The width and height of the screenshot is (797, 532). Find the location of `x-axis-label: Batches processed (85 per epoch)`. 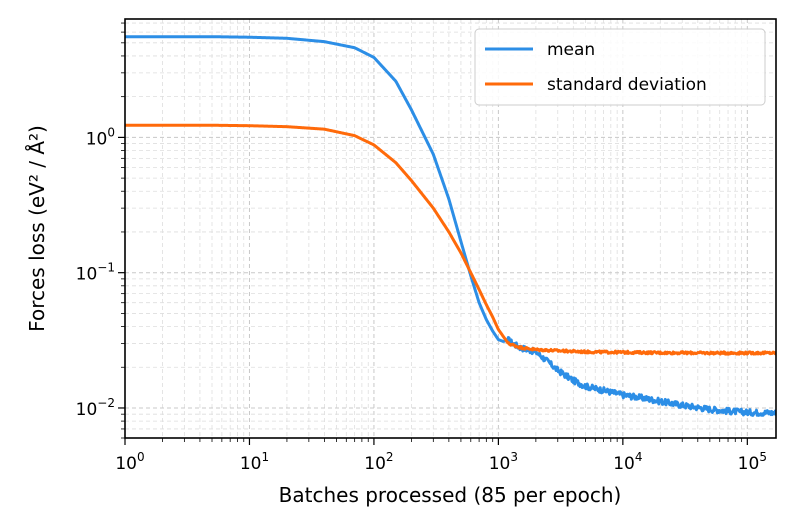

x-axis-label: Batches processed (85 per epoch) is located at coordinates (450, 495).